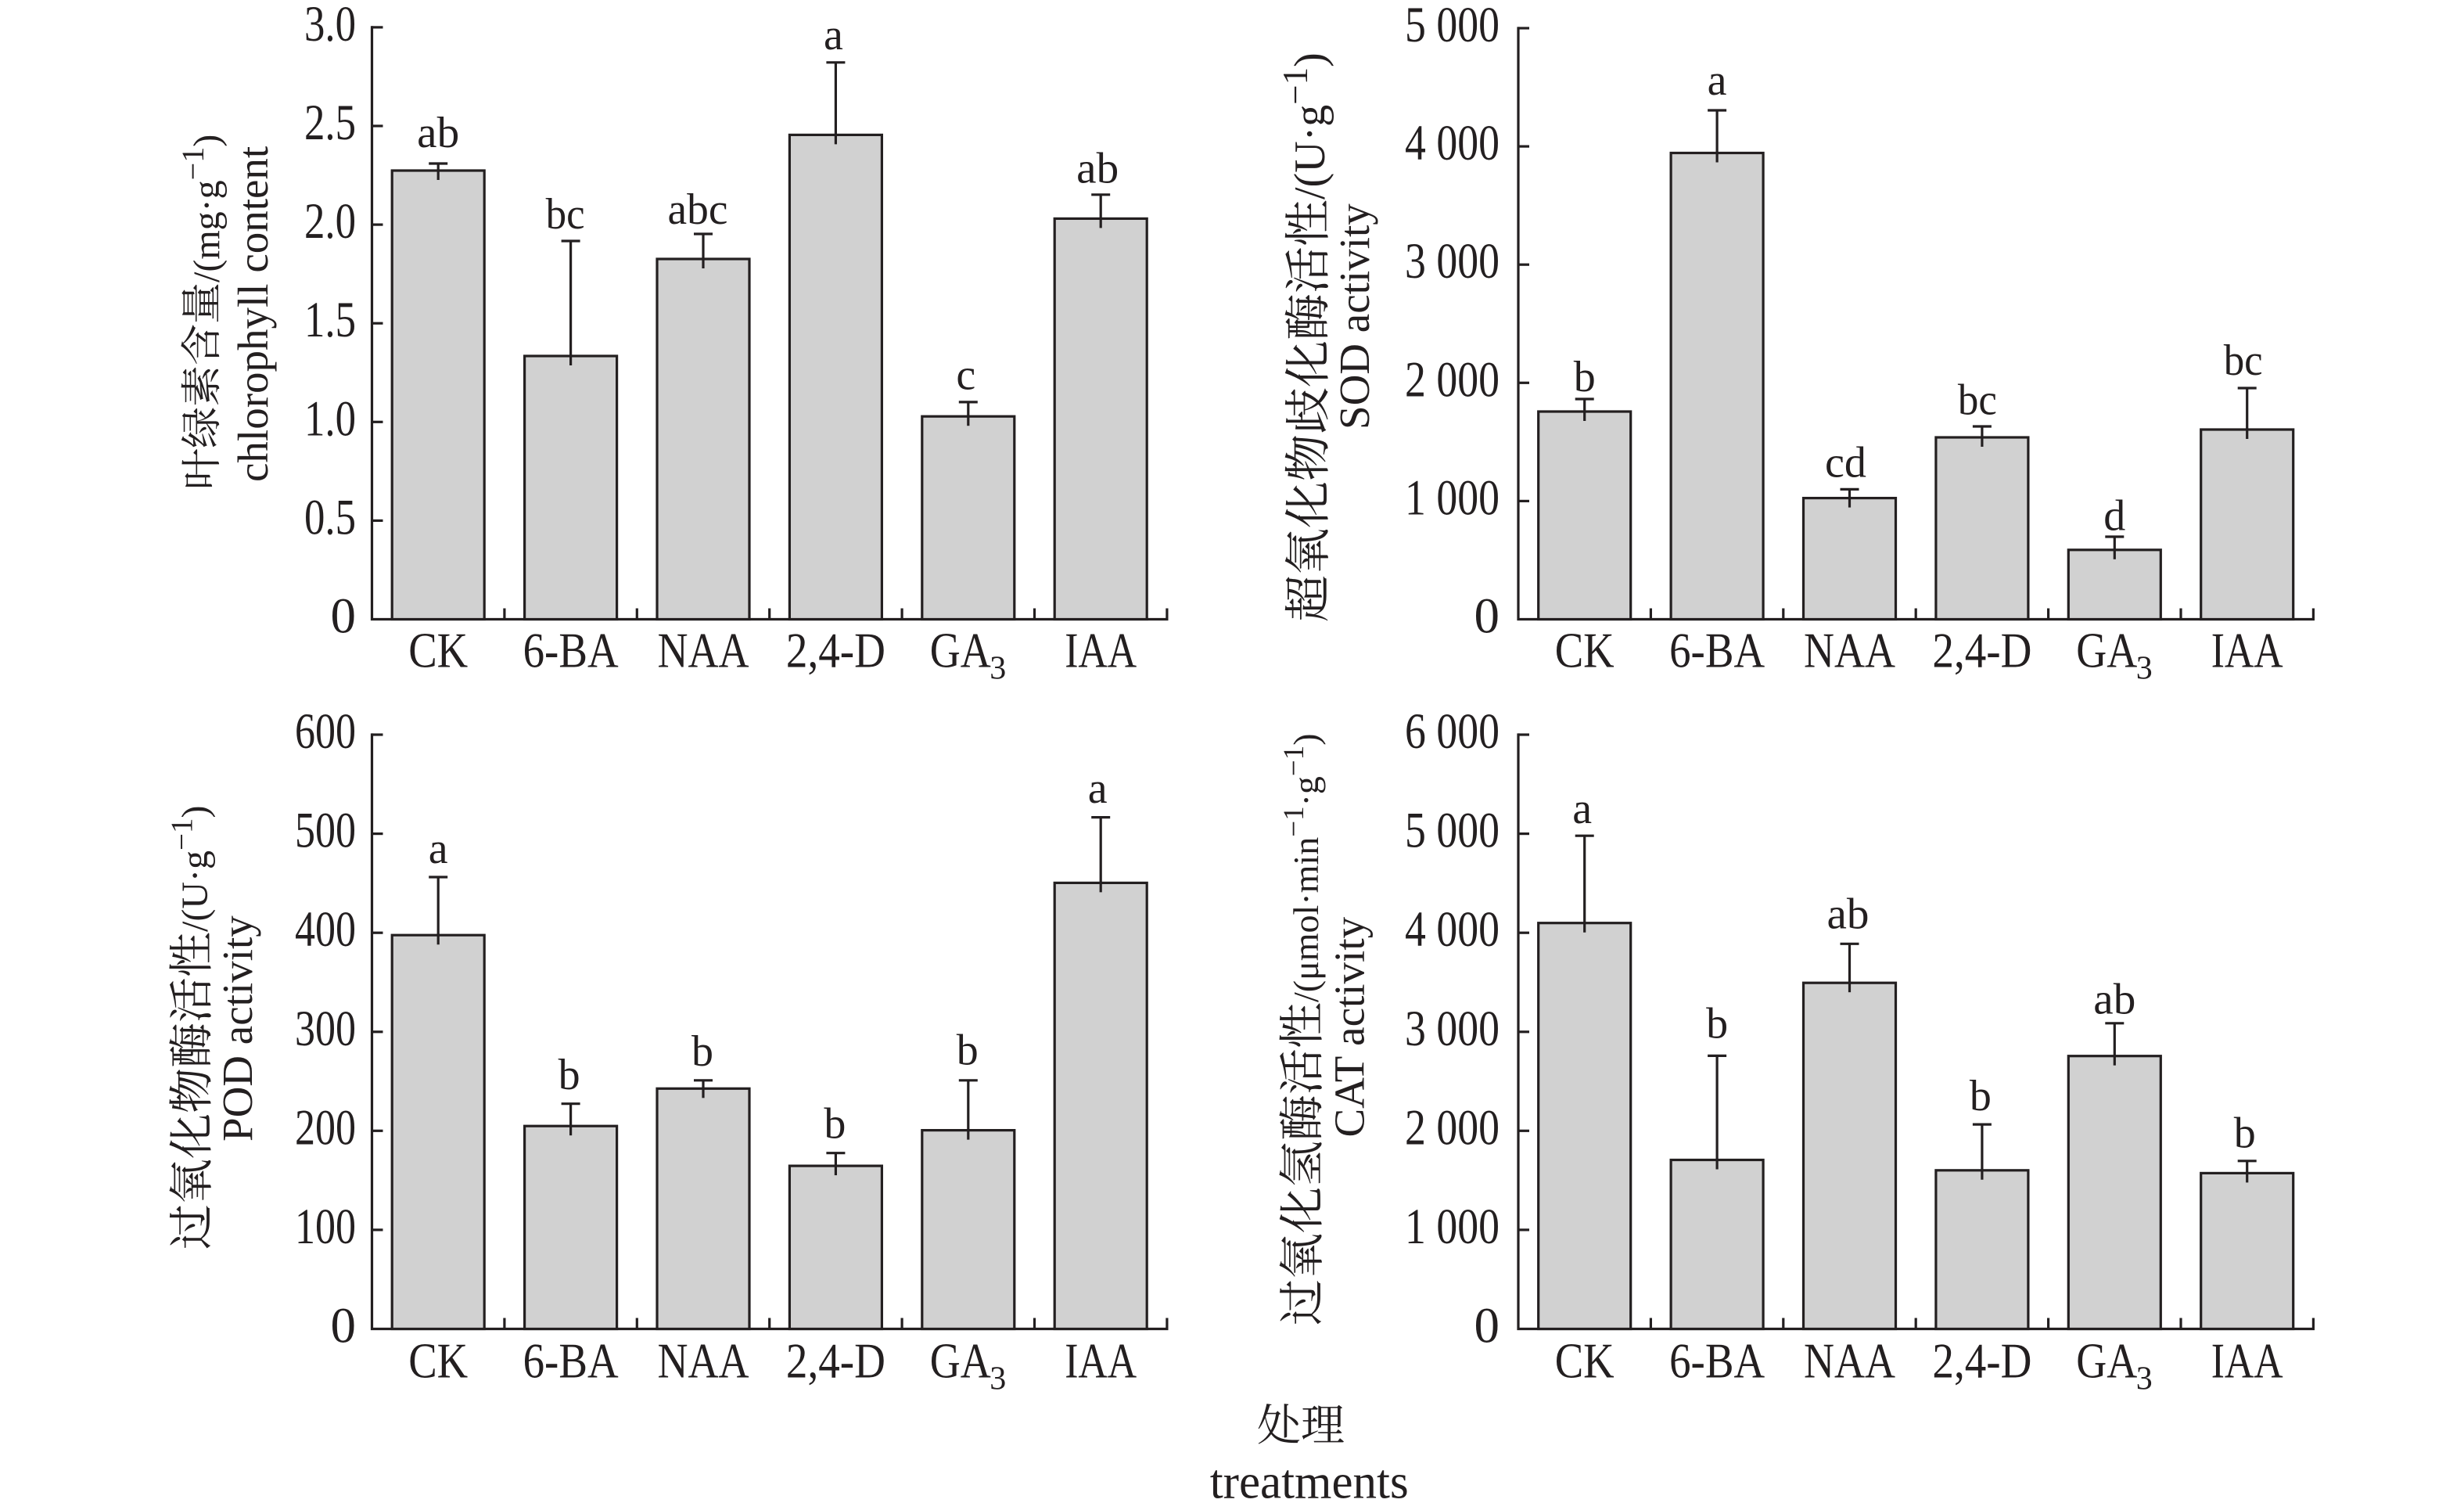 The image size is (2464, 1503). I want to click on svg-text: 500, so click(325, 831).